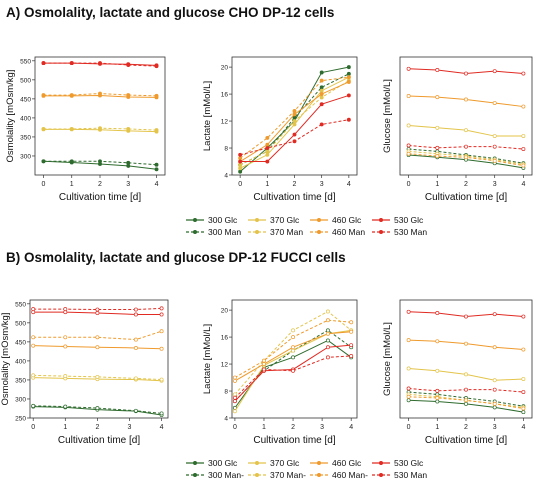  I want to click on series-300-man, so click(100, 163).